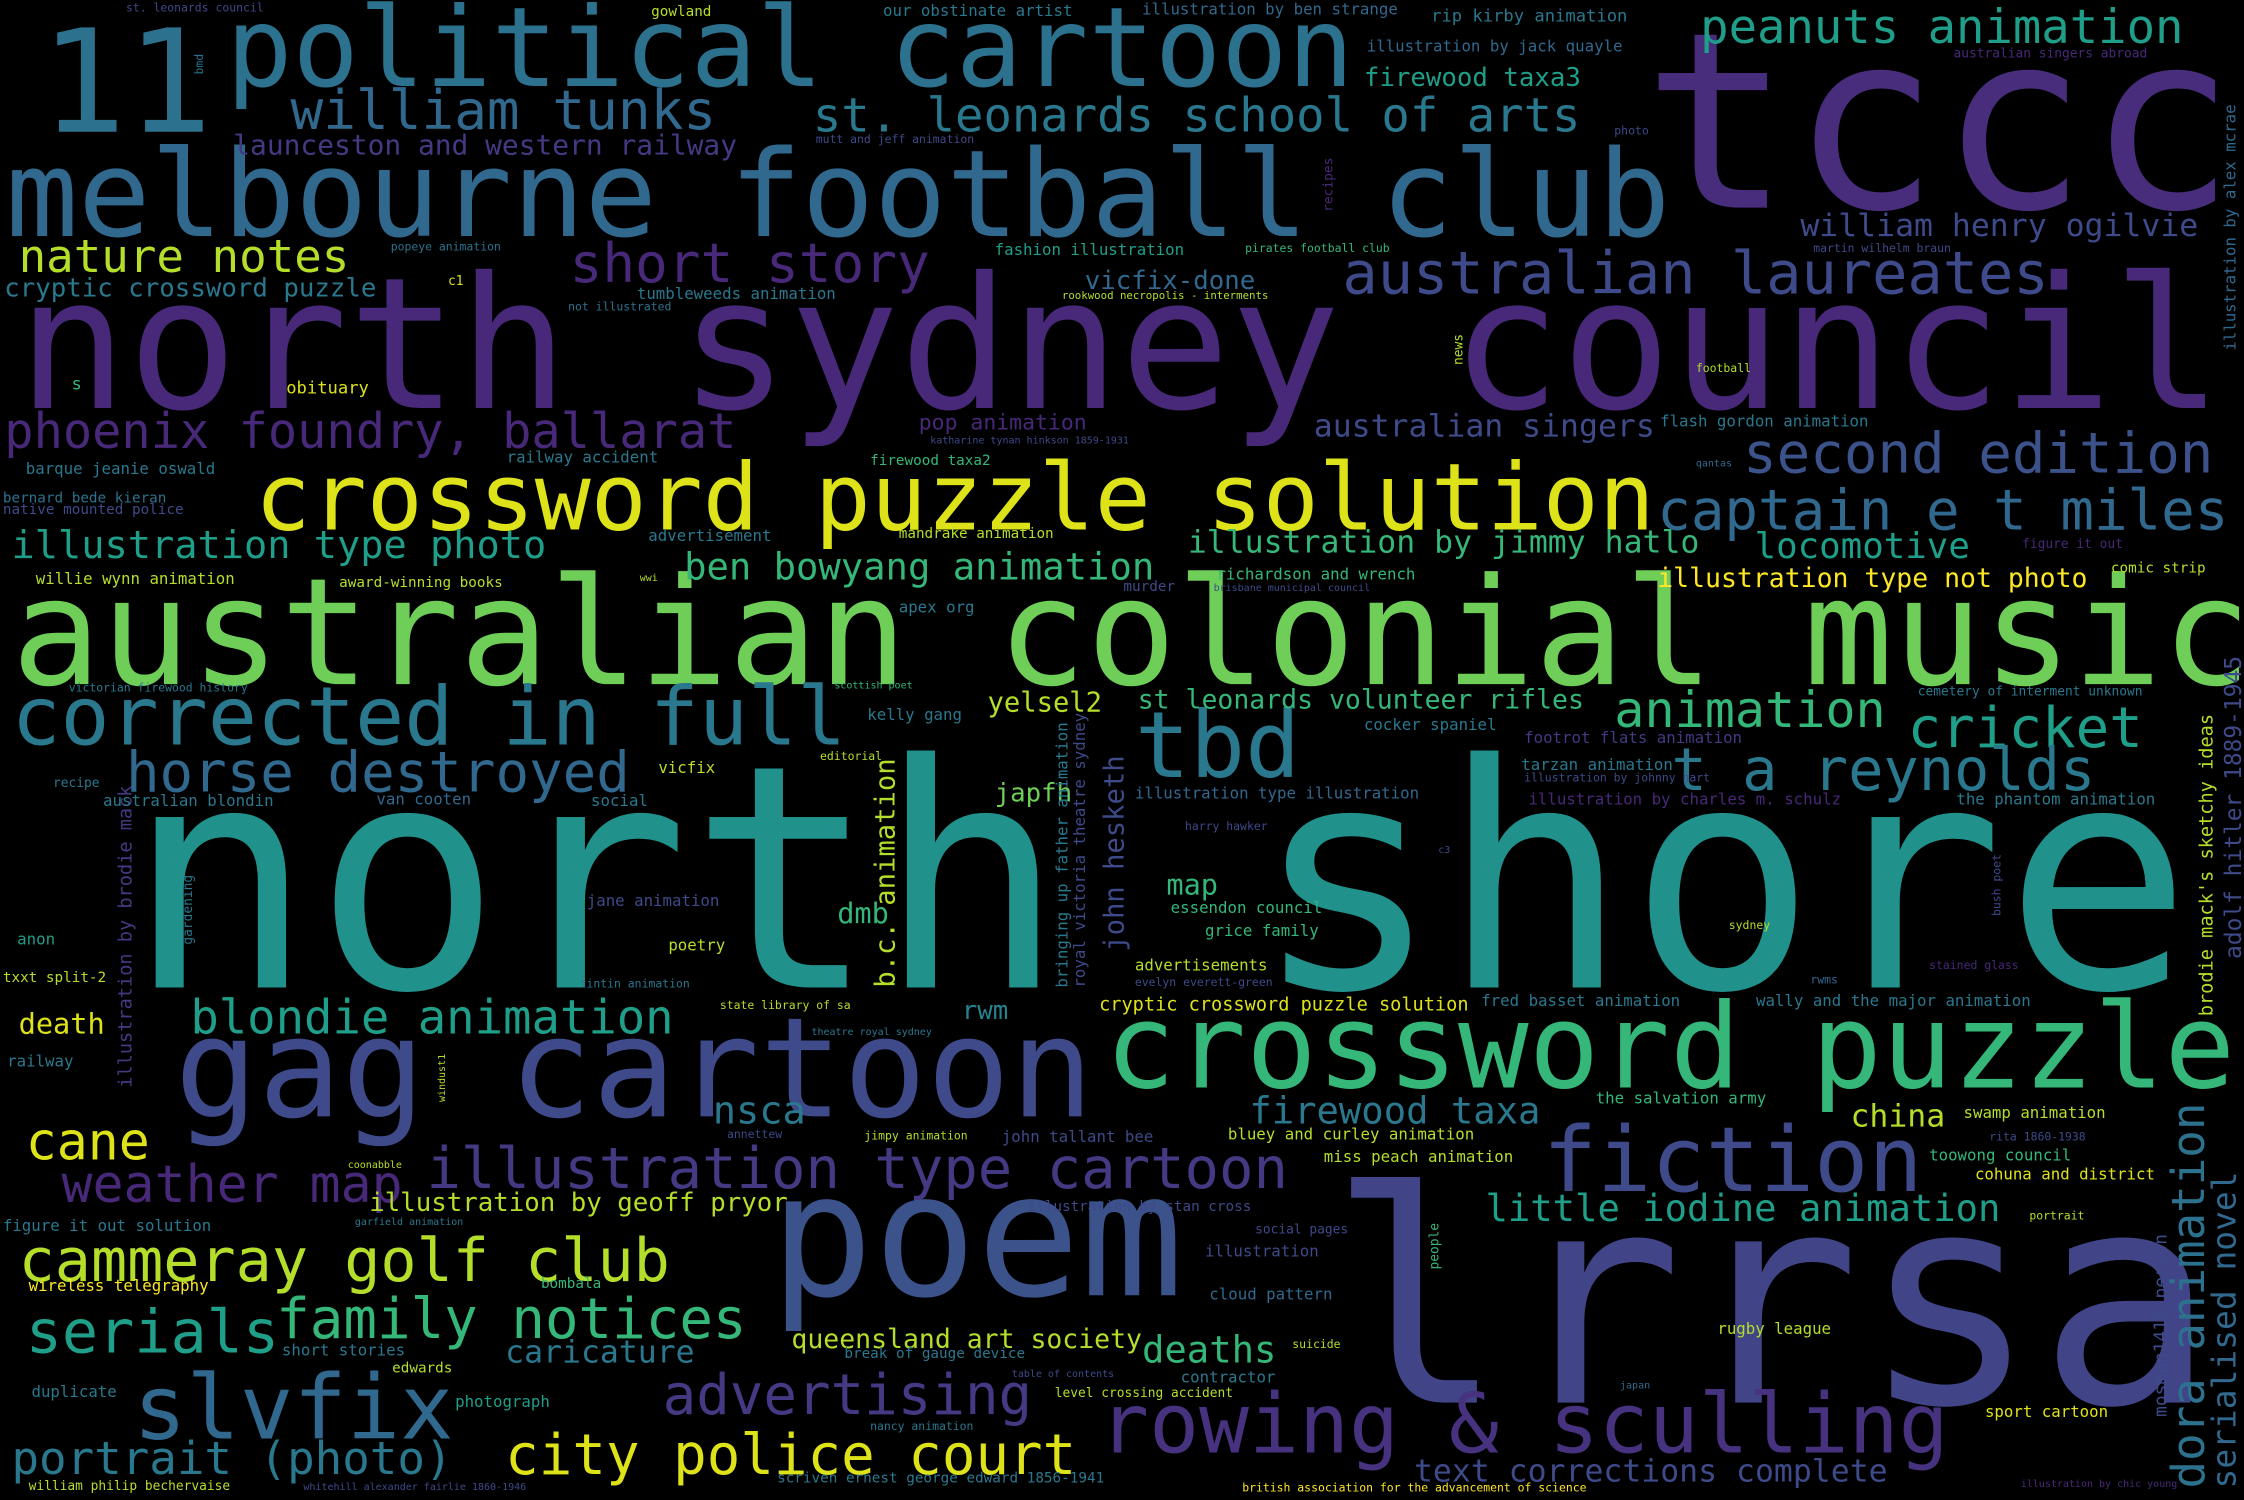 The image size is (2244, 1500). I want to click on word: gardening, so click(188, 910).